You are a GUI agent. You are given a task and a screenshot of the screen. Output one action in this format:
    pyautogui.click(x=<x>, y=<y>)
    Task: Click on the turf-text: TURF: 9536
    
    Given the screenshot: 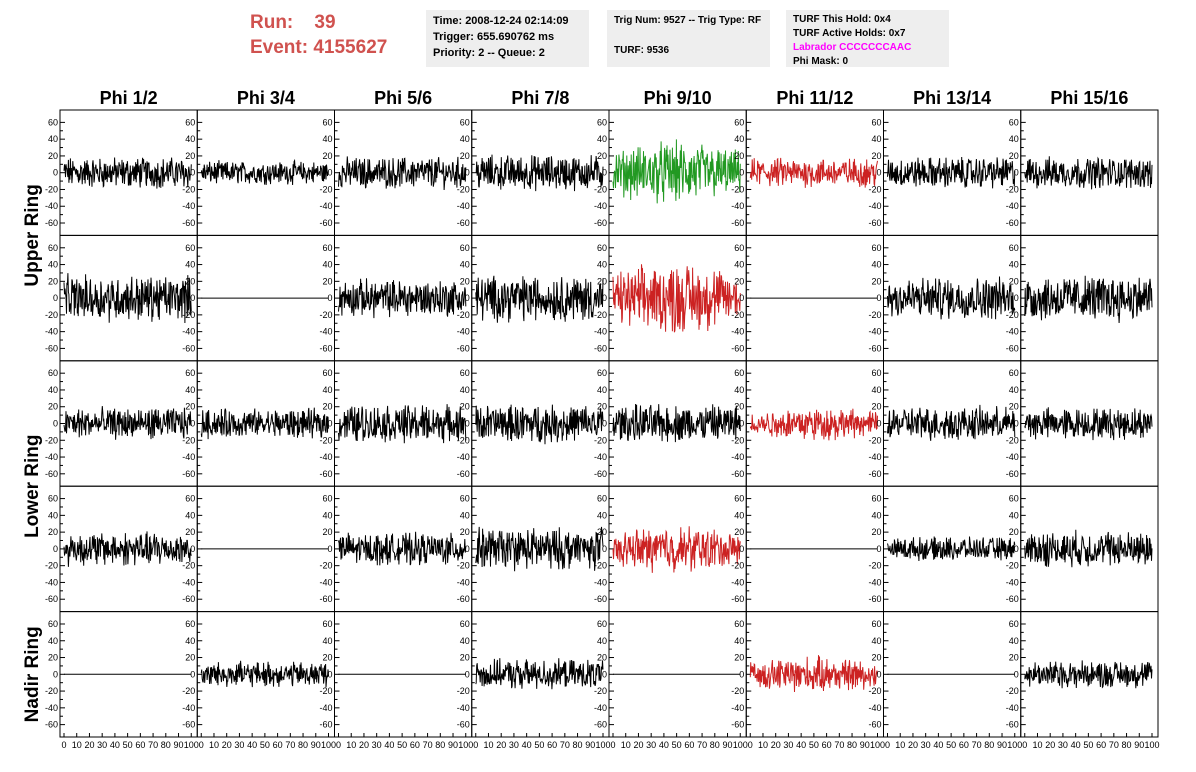 What is the action you would take?
    pyautogui.click(x=642, y=50)
    